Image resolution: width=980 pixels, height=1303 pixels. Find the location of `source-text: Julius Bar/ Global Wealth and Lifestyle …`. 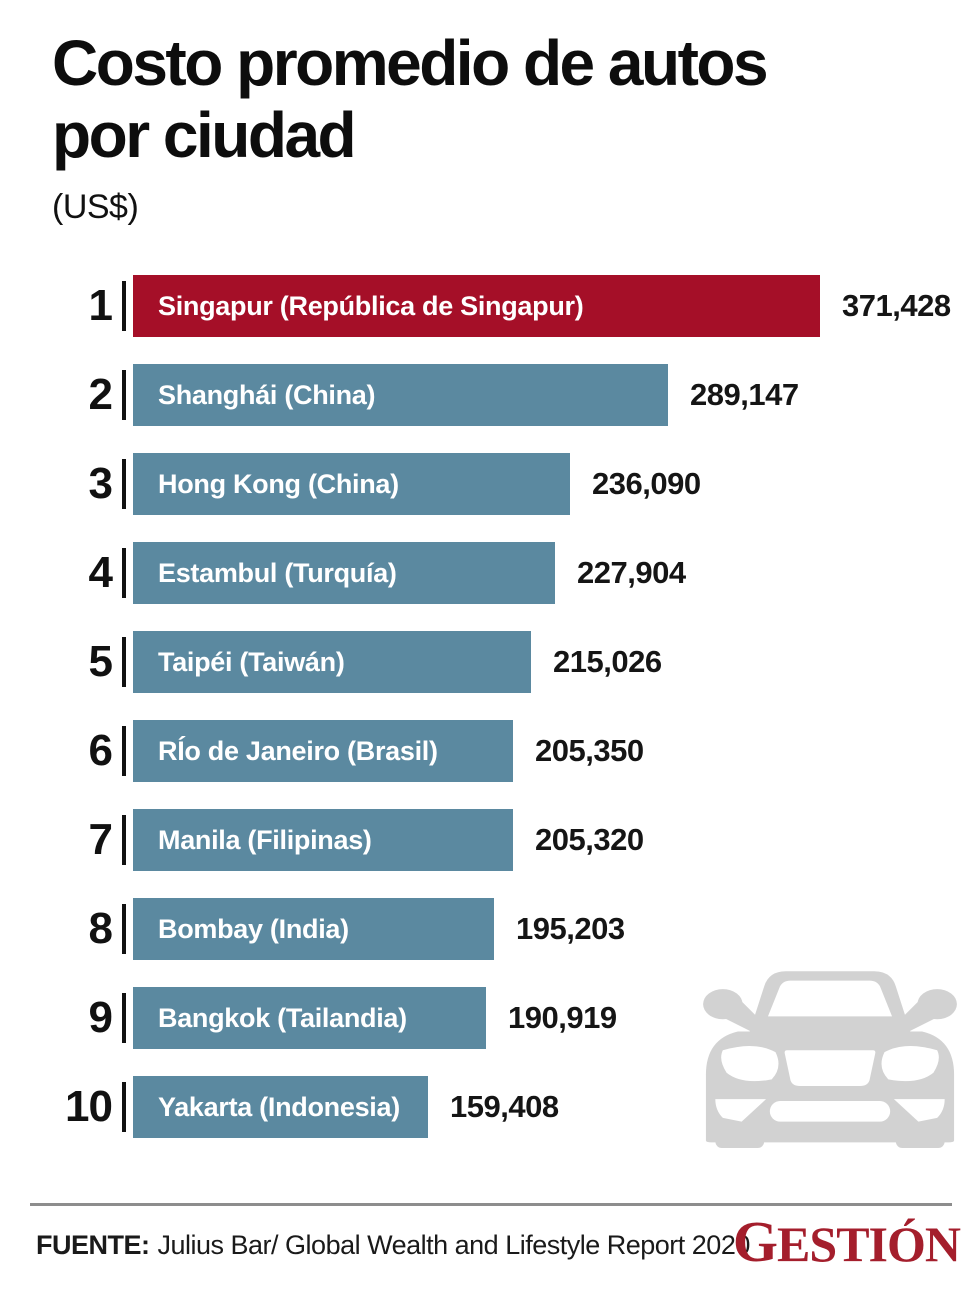

source-text: Julius Bar/ Global Wealth and Lifestyle … is located at coordinates (454, 1245).